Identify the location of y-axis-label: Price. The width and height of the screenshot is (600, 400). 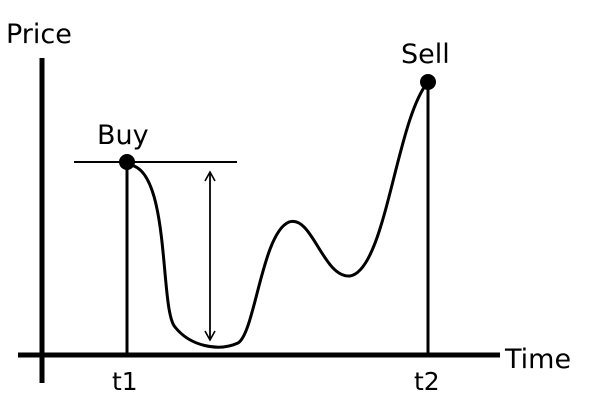
(39, 34).